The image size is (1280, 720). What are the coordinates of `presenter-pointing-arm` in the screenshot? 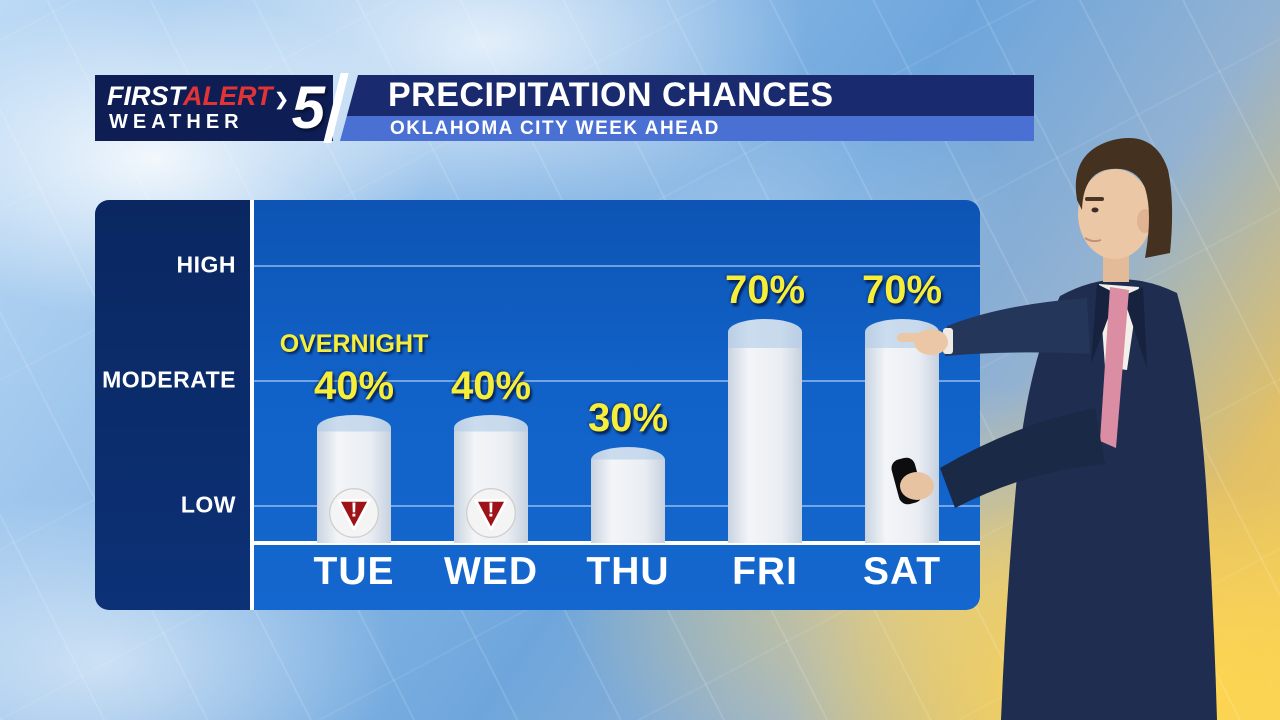 It's located at (1017, 327).